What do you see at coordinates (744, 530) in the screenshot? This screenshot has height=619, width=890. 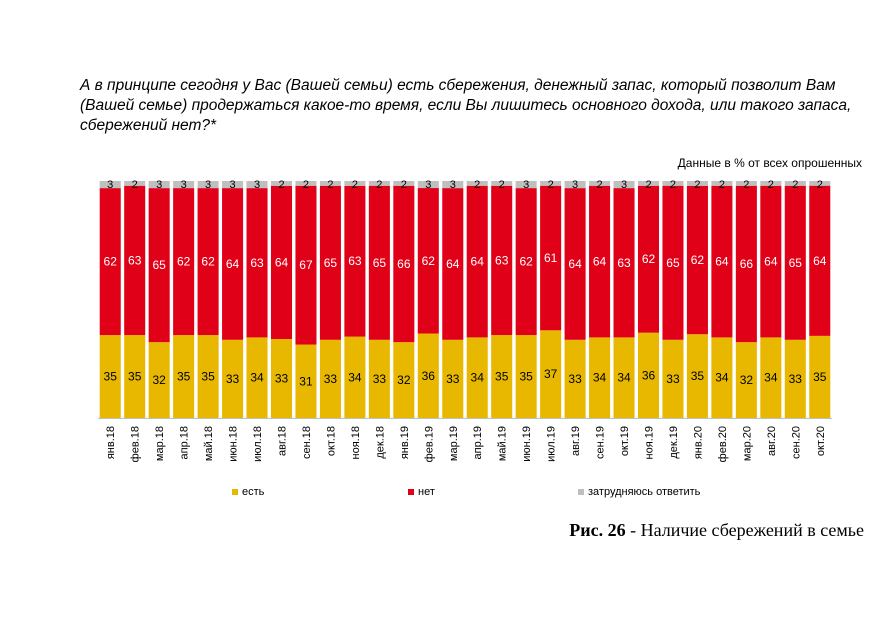 I see `caption-text: - Наличие сбережений в семье` at bounding box center [744, 530].